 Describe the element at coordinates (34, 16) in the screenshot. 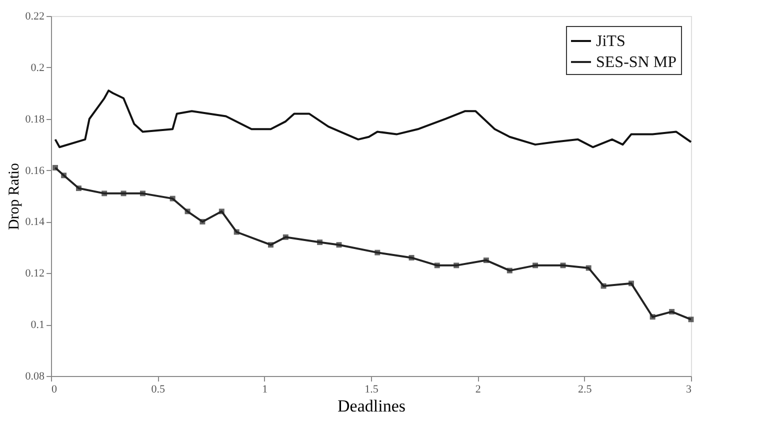

I see `y-tick-label: 0.22` at that location.